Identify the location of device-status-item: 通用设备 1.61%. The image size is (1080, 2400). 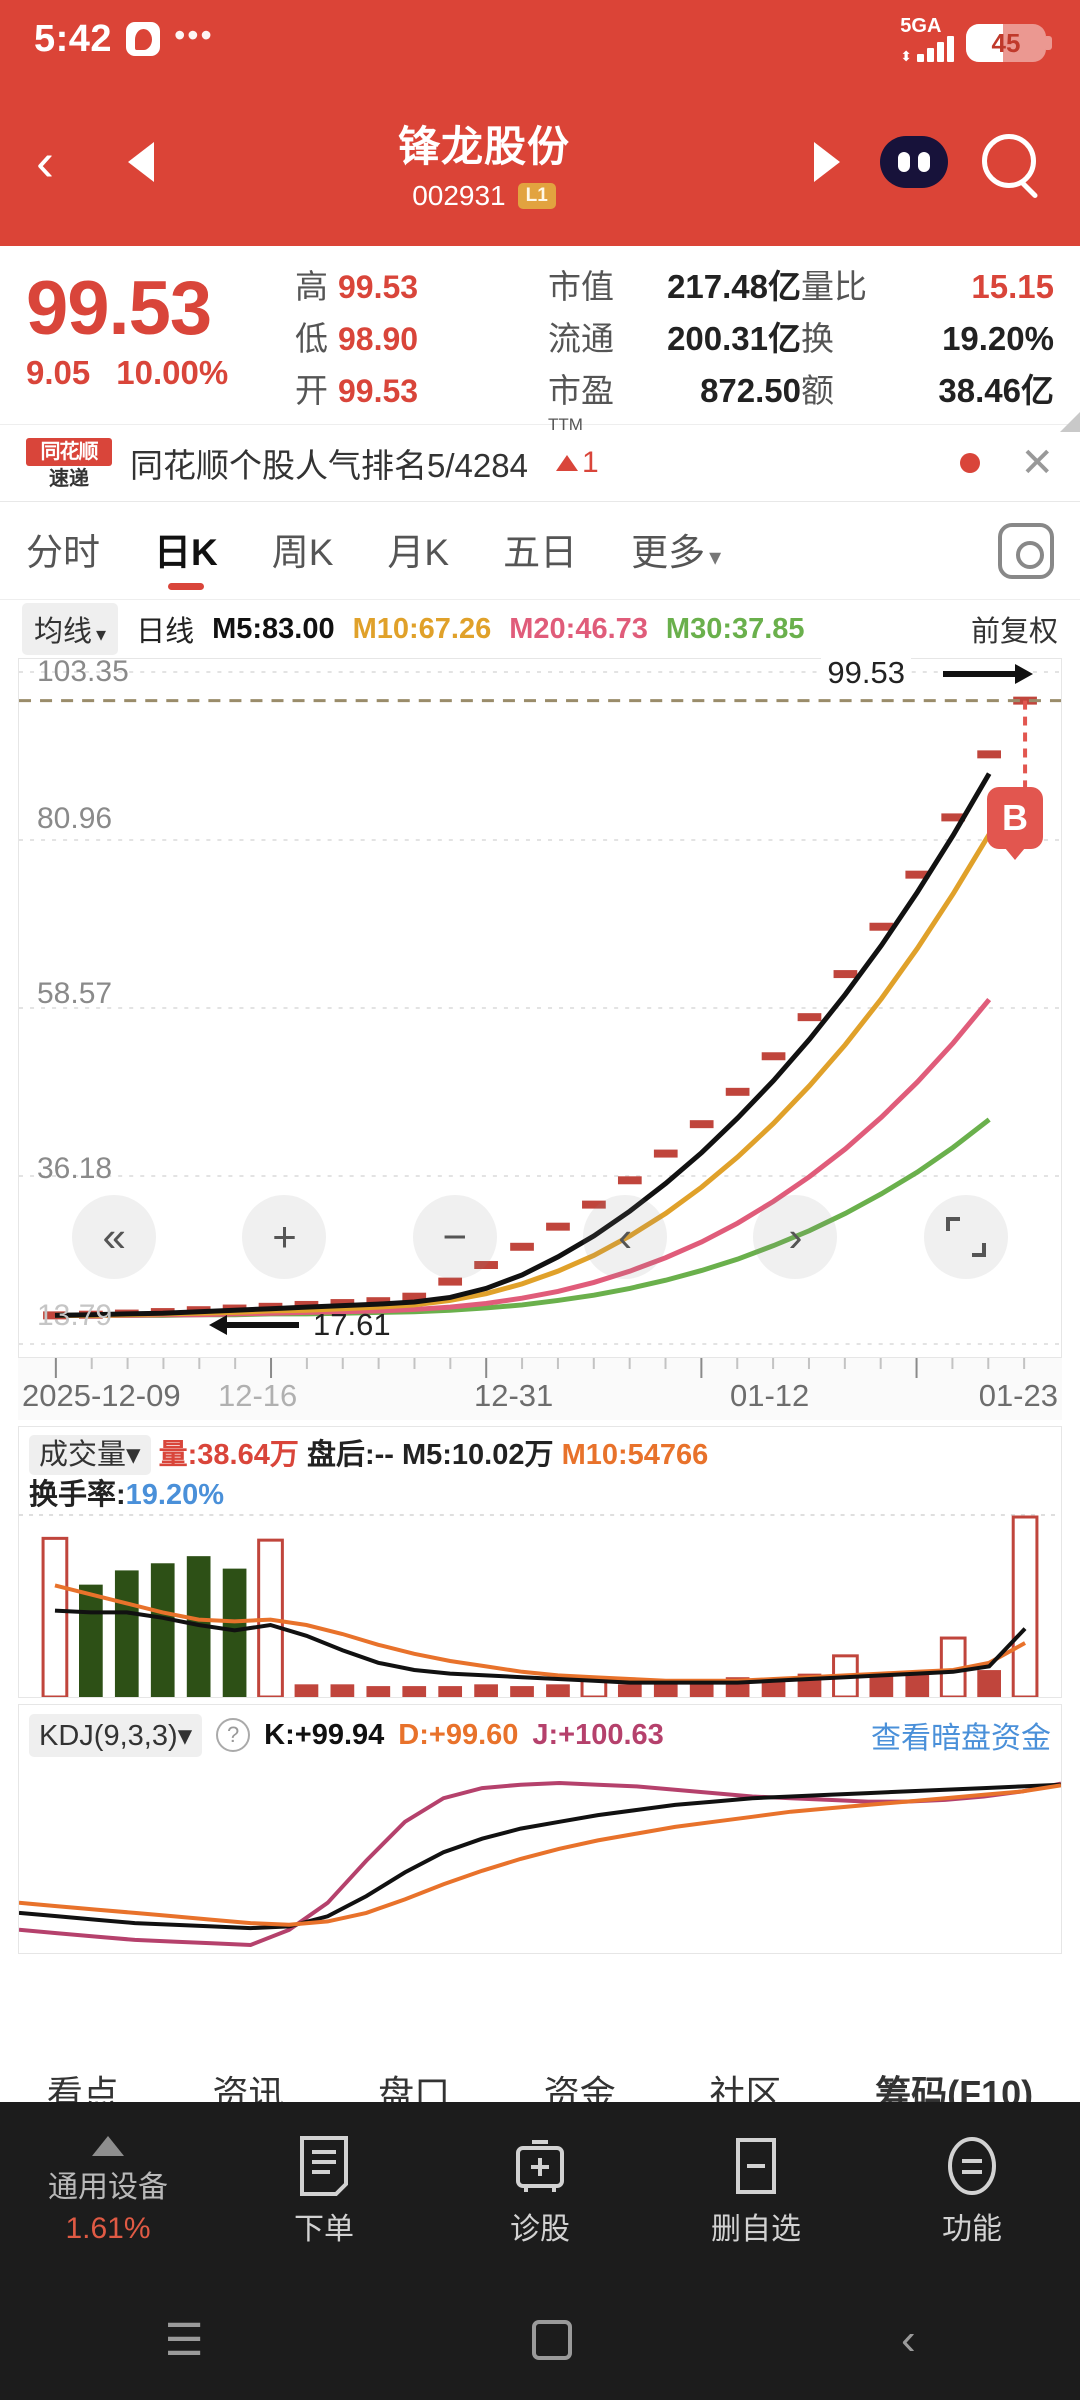
(108, 2191).